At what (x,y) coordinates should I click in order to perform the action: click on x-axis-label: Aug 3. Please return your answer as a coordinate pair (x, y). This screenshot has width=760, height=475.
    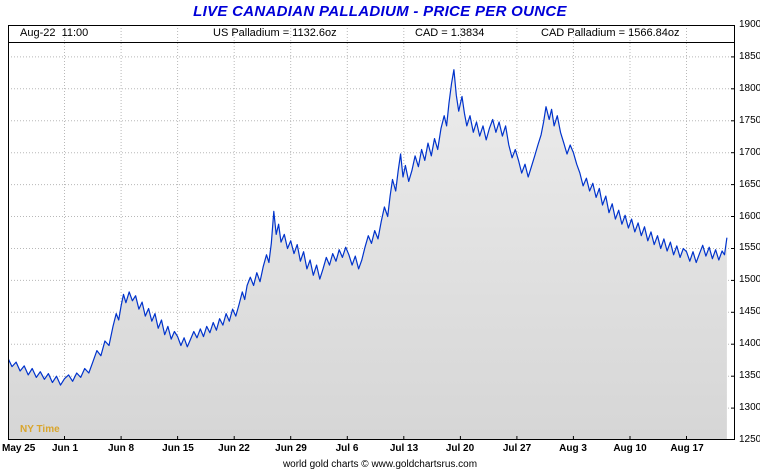
    Looking at the image, I should click on (573, 448).